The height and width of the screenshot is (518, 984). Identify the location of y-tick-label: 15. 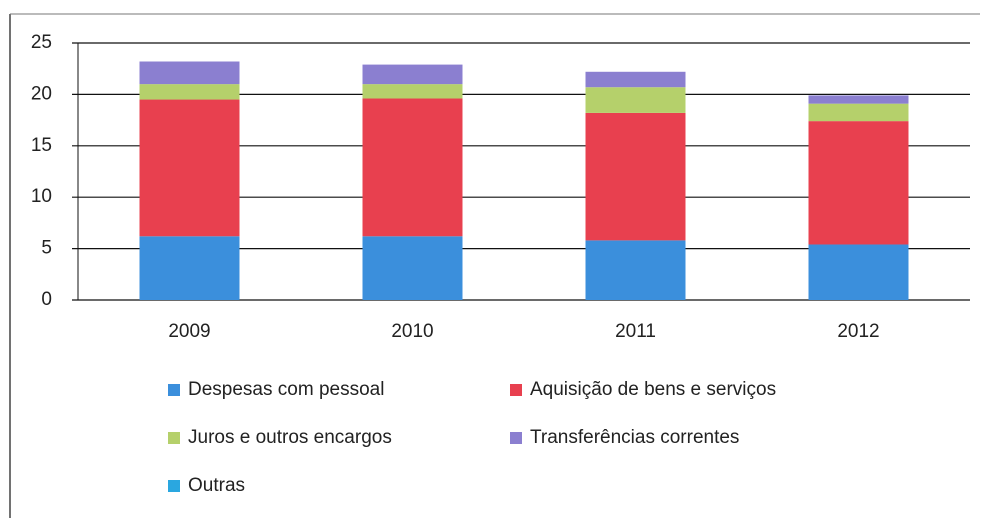
(41, 145).